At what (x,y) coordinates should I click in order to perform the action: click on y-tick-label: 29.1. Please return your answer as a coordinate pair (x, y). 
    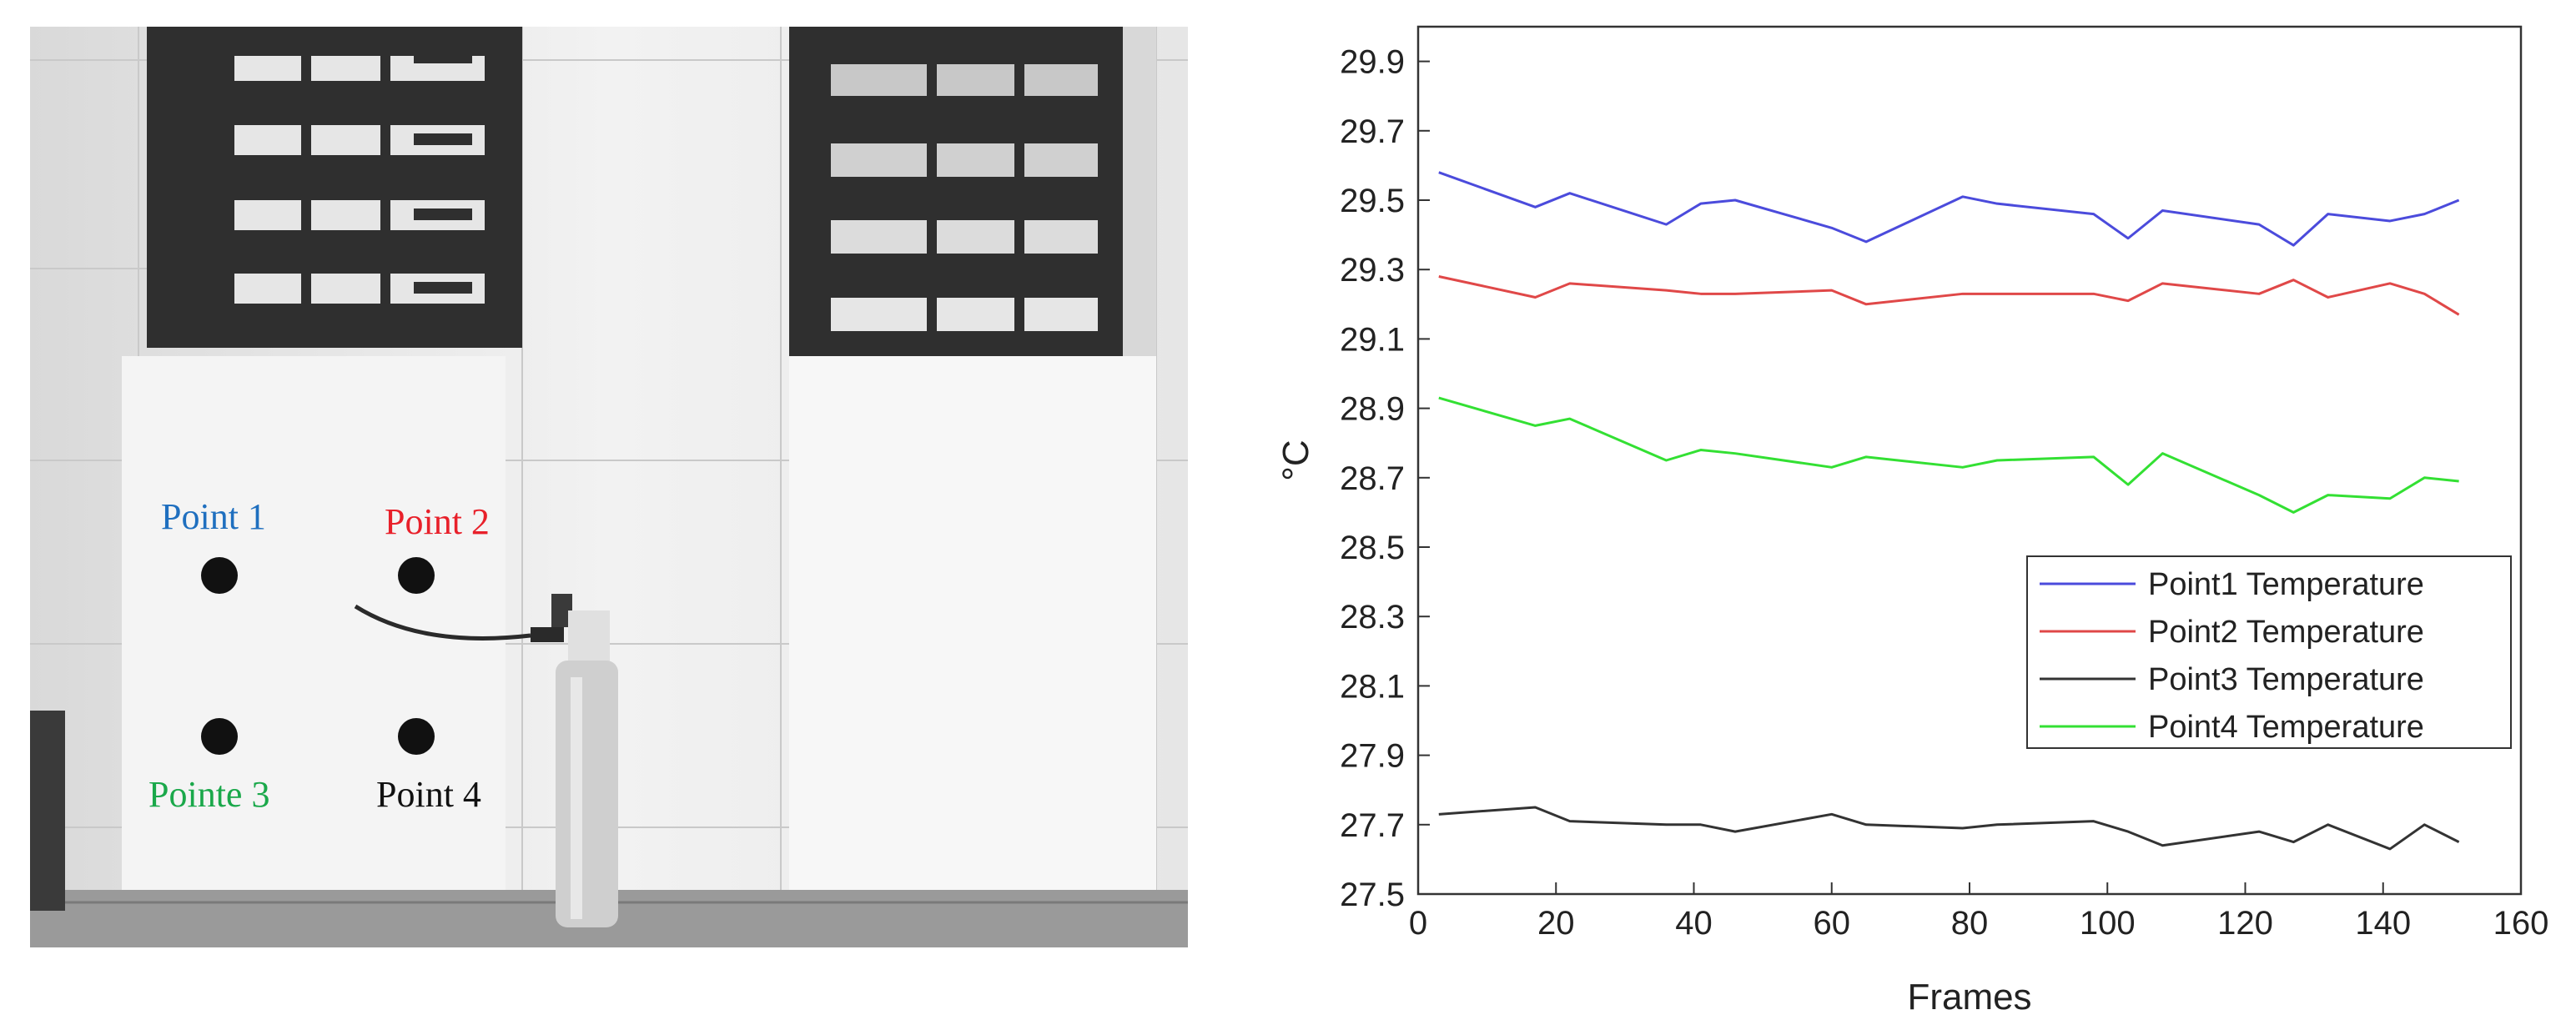
    Looking at the image, I should click on (1372, 339).